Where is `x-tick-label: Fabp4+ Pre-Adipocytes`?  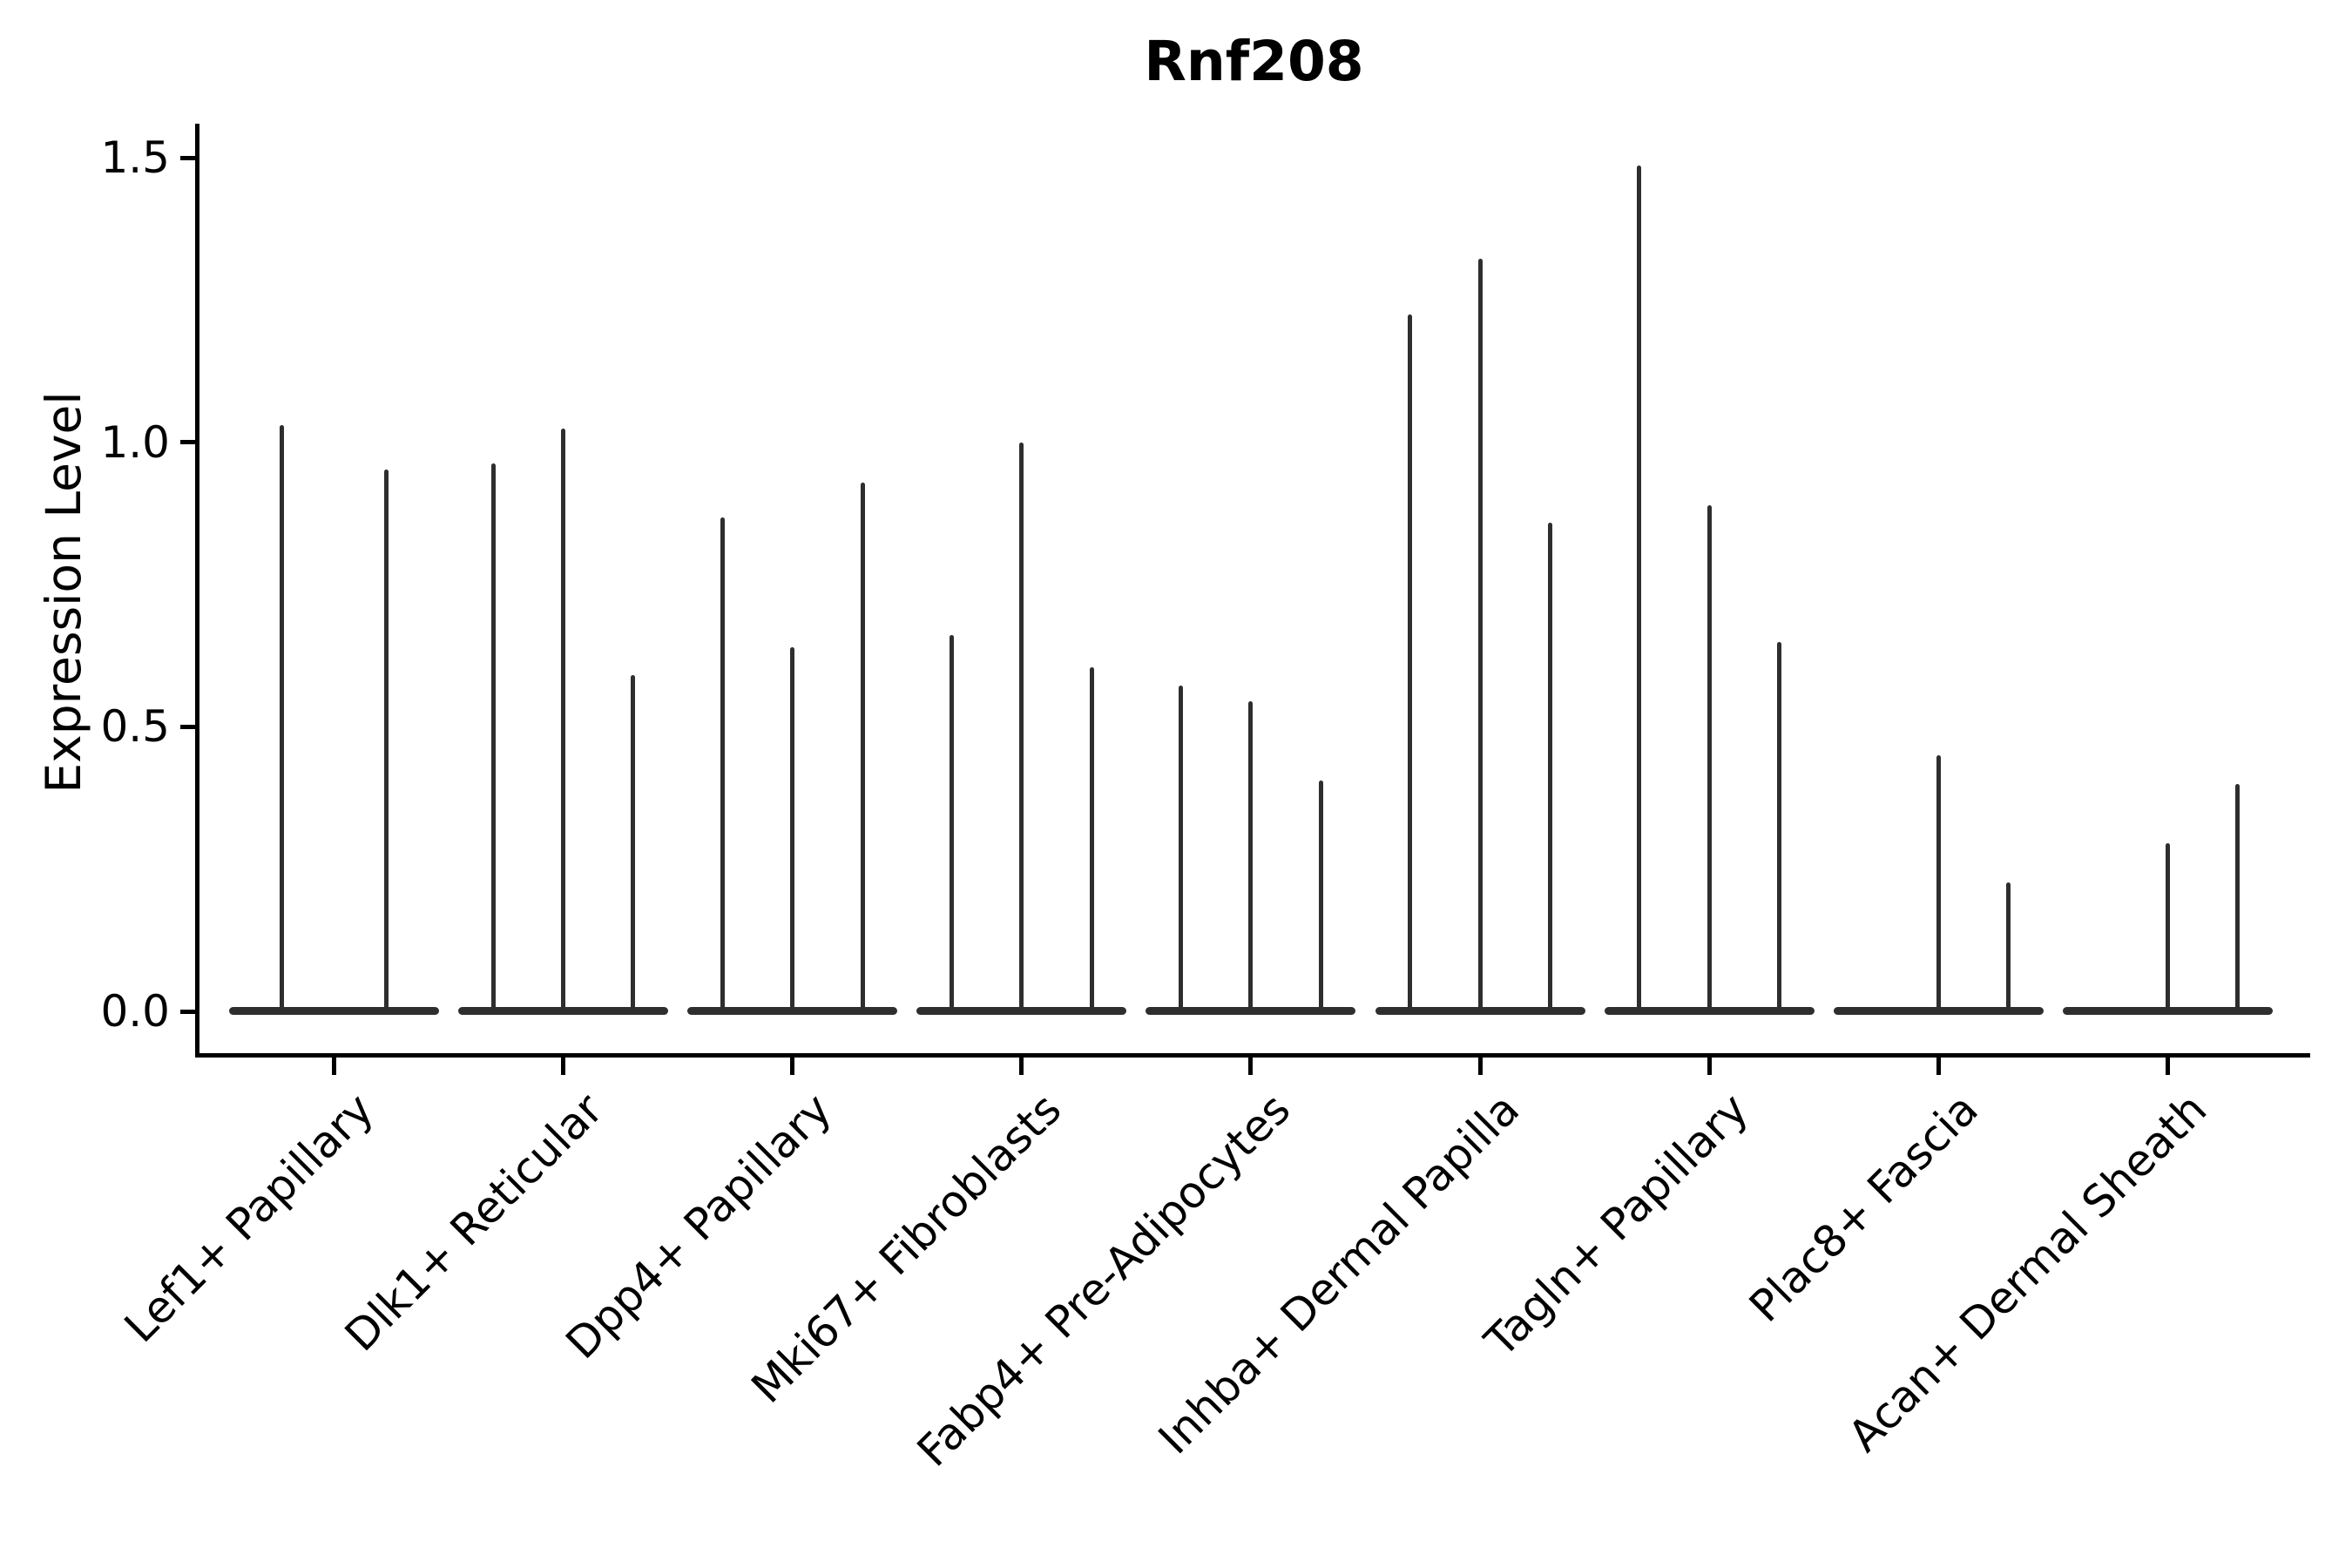
x-tick-label: Fabp4+ Pre-Adipocytes is located at coordinates (1104, 1280).